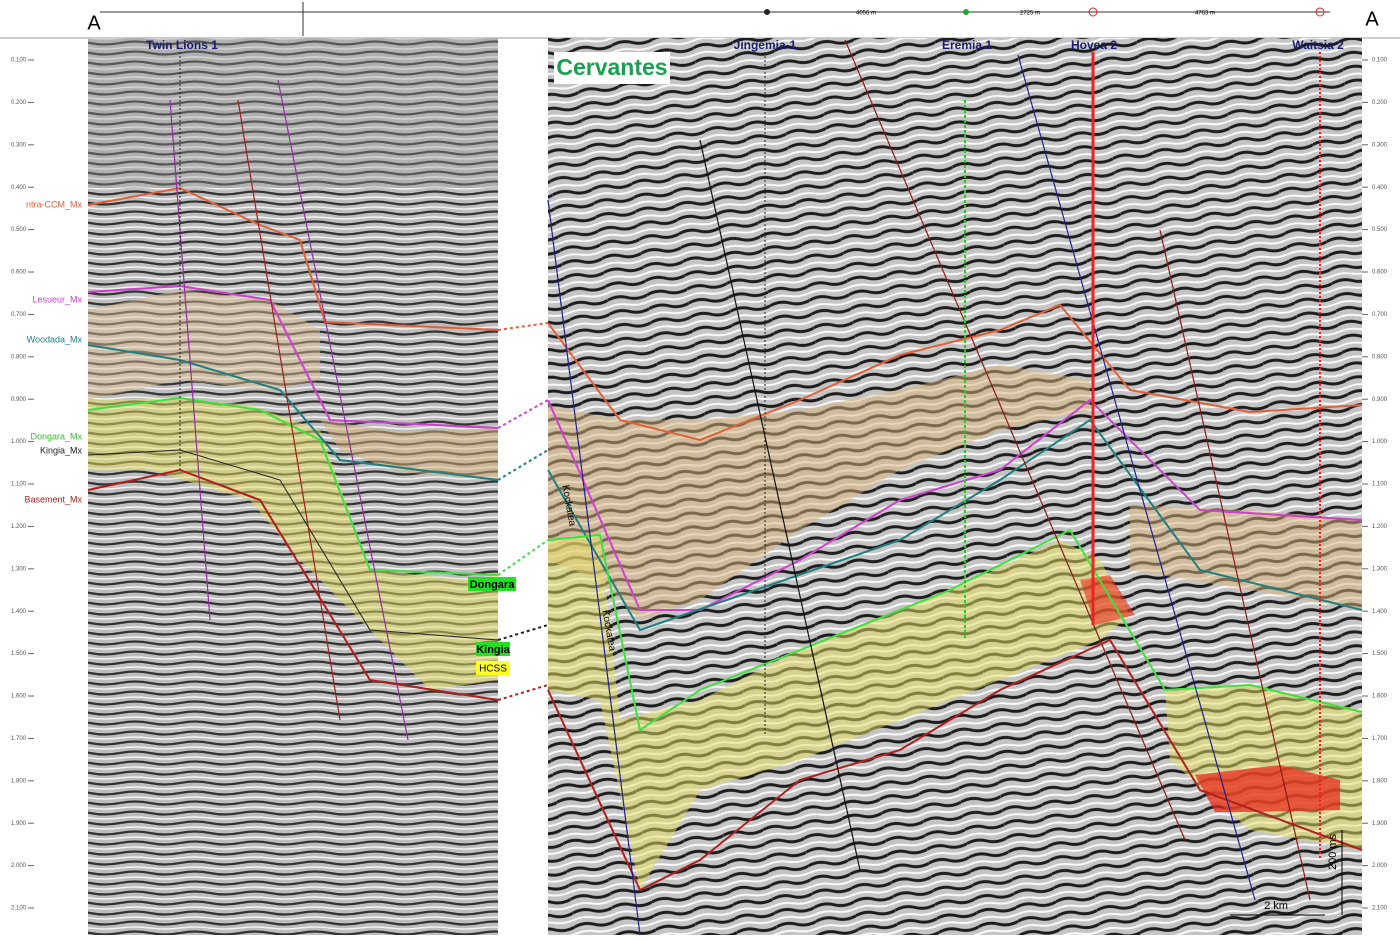 The height and width of the screenshot is (940, 1400). Describe the element at coordinates (1276, 906) in the screenshot. I see `scale-label: 2 km` at that location.